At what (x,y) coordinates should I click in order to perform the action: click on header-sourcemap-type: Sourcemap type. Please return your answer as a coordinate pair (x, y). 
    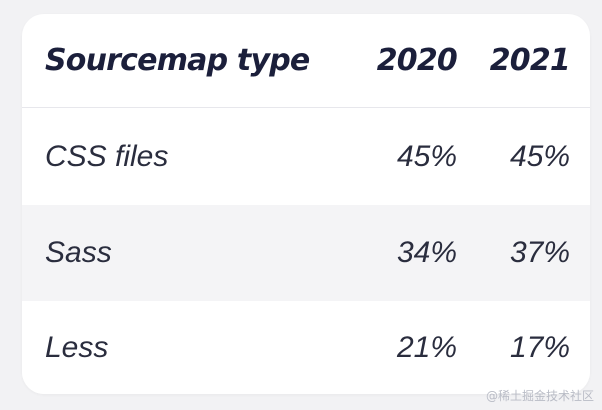
    Looking at the image, I should click on (177, 60).